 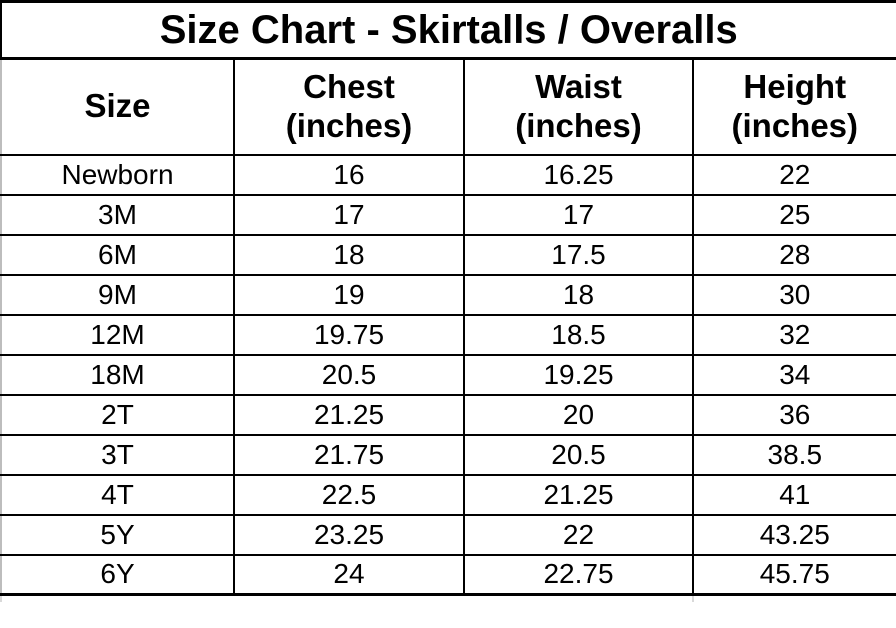 I want to click on cell-waist: 21.25, so click(x=578, y=494).